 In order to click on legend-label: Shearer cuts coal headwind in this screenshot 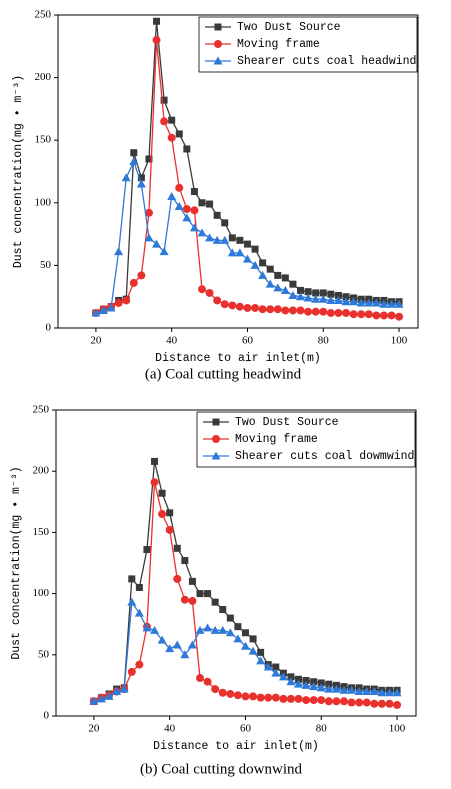, I will do `click(326, 61)`.